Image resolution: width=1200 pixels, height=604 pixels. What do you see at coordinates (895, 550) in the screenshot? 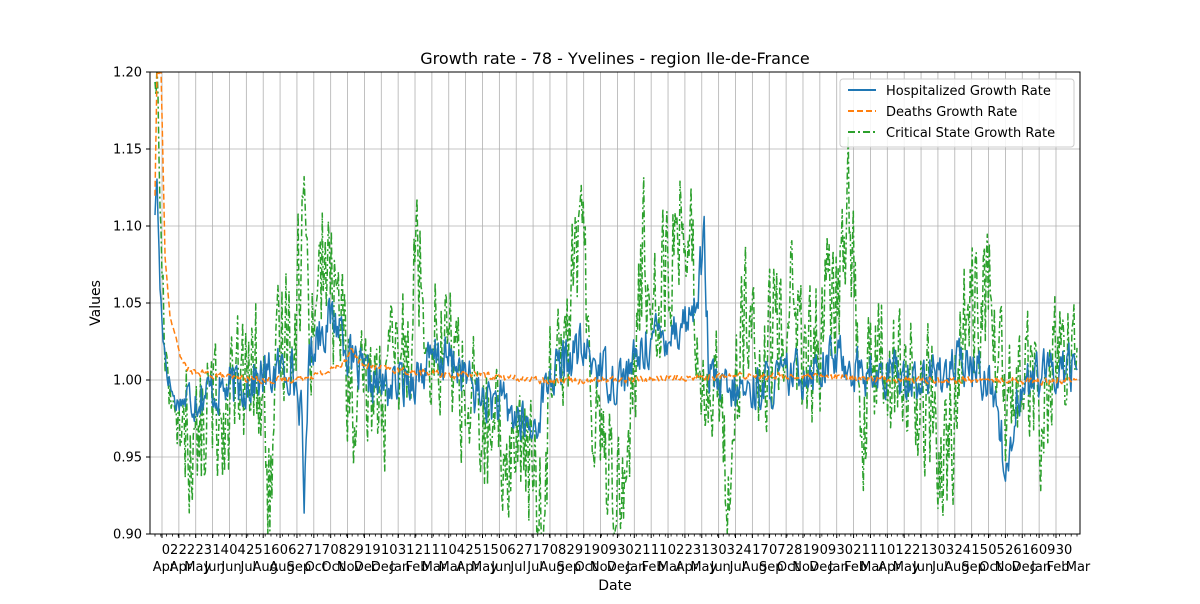
I see `x-tick-label-day: 01` at bounding box center [895, 550].